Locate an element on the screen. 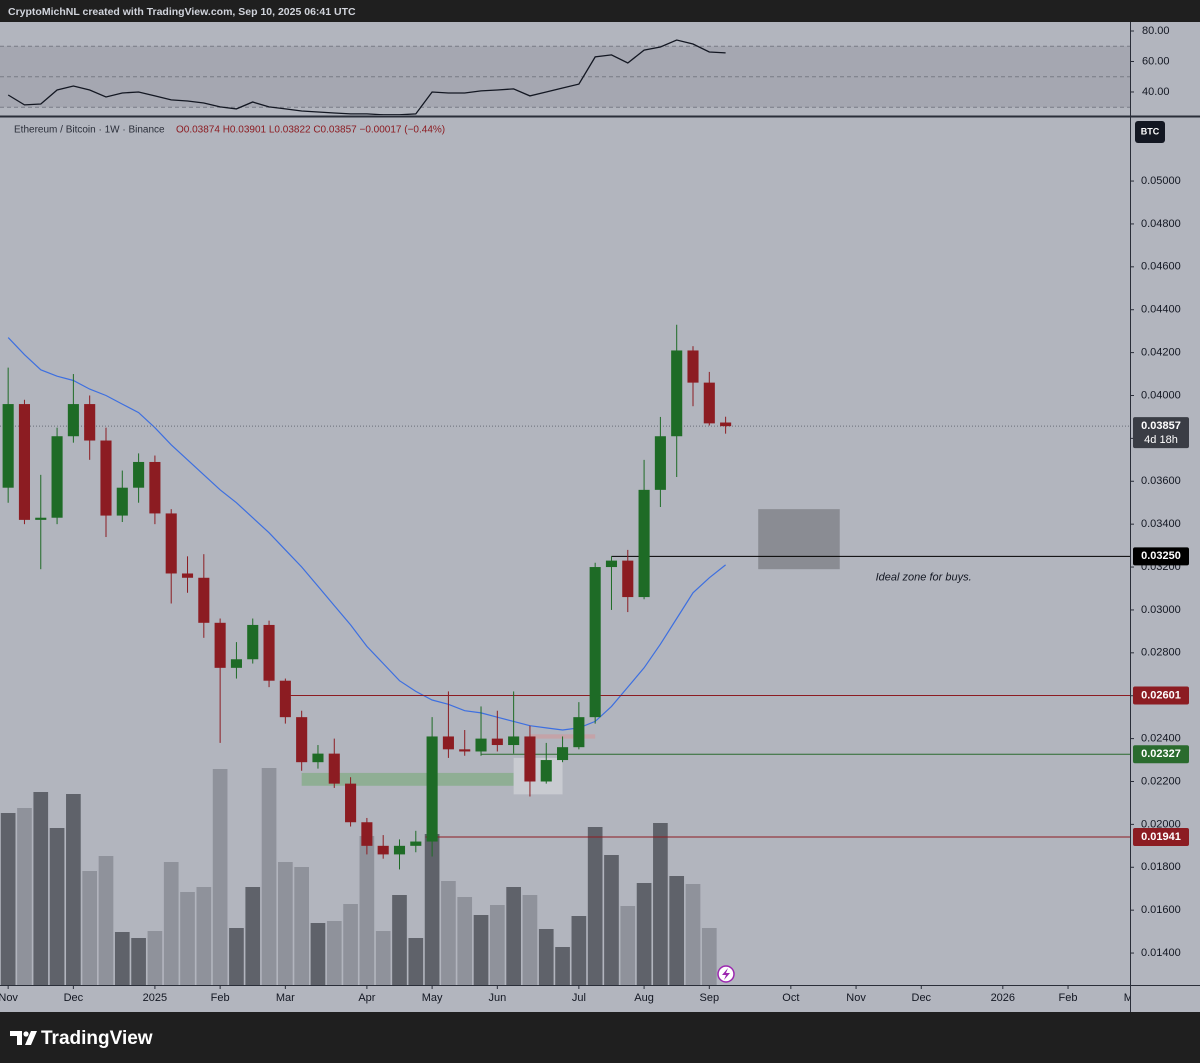 The height and width of the screenshot is (1063, 1200). y-tick-label: 0.04800 is located at coordinates (1161, 224).